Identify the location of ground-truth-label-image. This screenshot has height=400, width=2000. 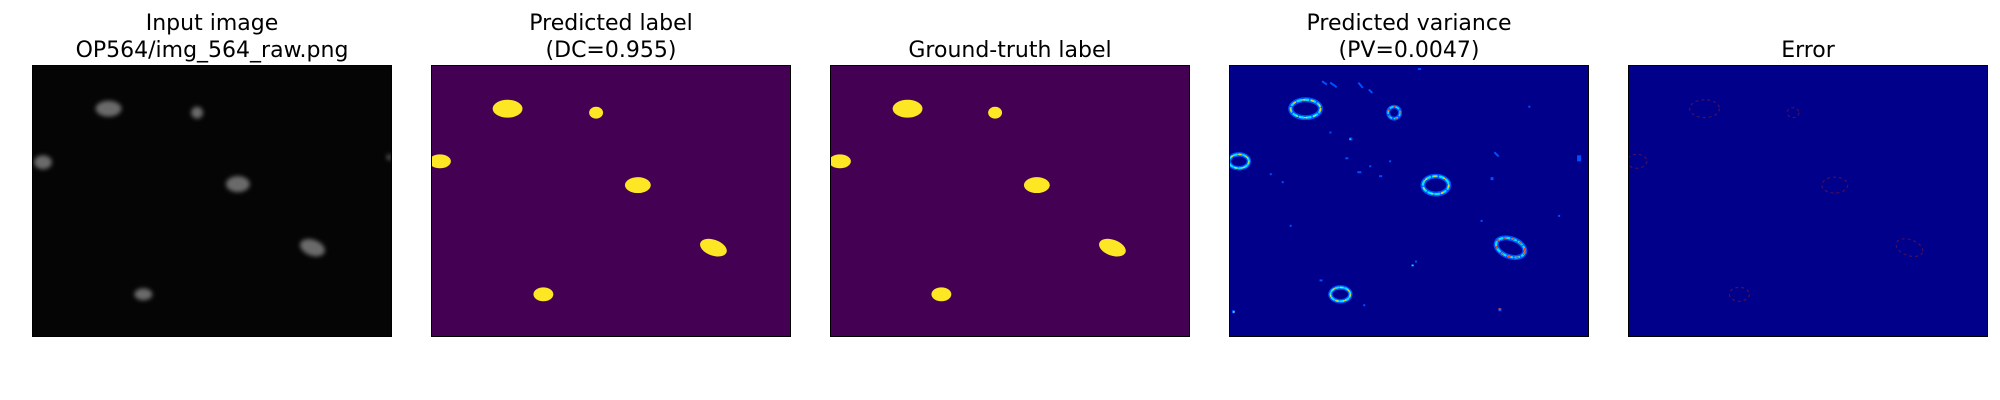
(1010, 201).